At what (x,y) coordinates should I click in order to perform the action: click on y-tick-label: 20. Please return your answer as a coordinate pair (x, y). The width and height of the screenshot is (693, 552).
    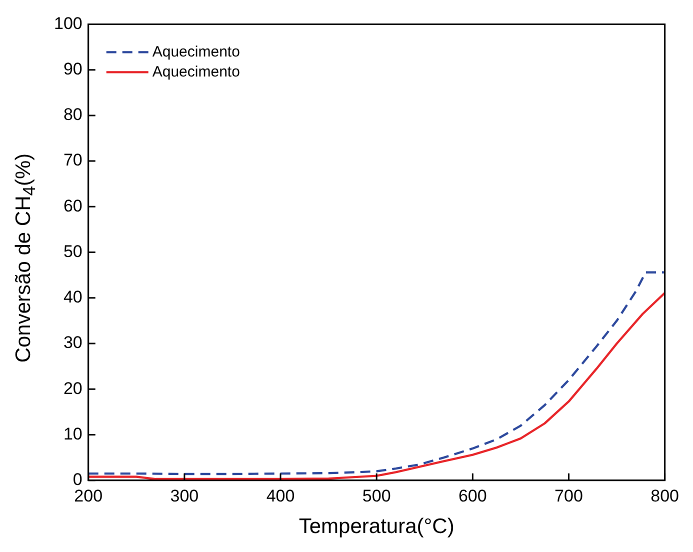
    Looking at the image, I should click on (72, 388).